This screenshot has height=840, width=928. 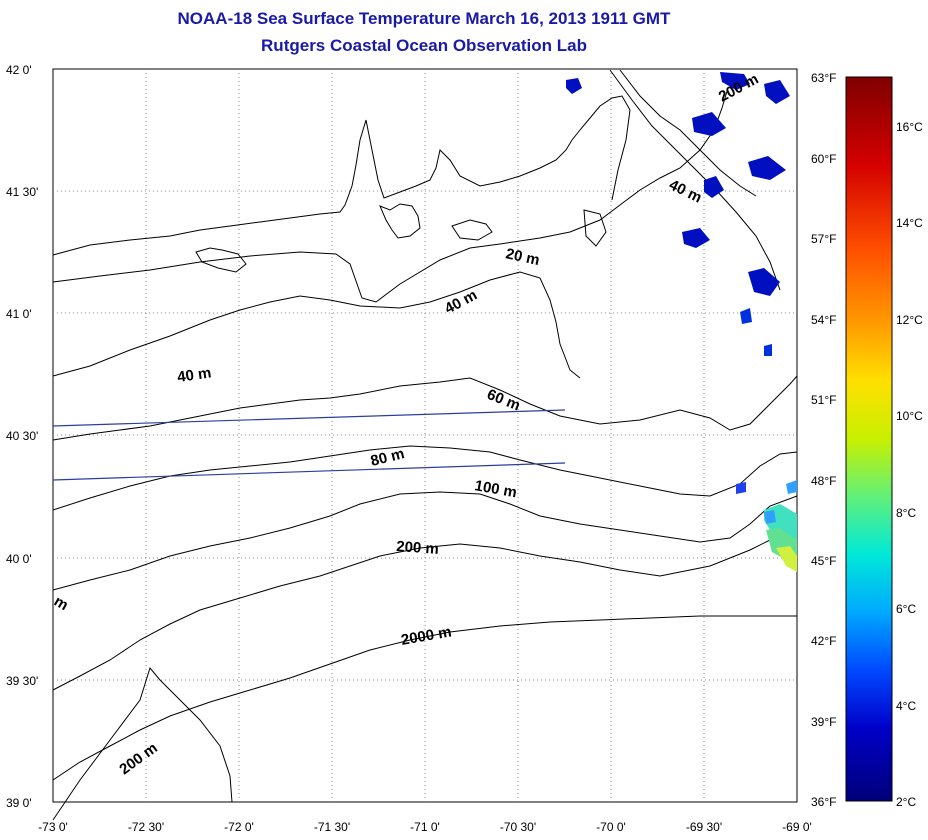 What do you see at coordinates (19, 314) in the screenshot?
I see `lat-tick-label: 41 0'` at bounding box center [19, 314].